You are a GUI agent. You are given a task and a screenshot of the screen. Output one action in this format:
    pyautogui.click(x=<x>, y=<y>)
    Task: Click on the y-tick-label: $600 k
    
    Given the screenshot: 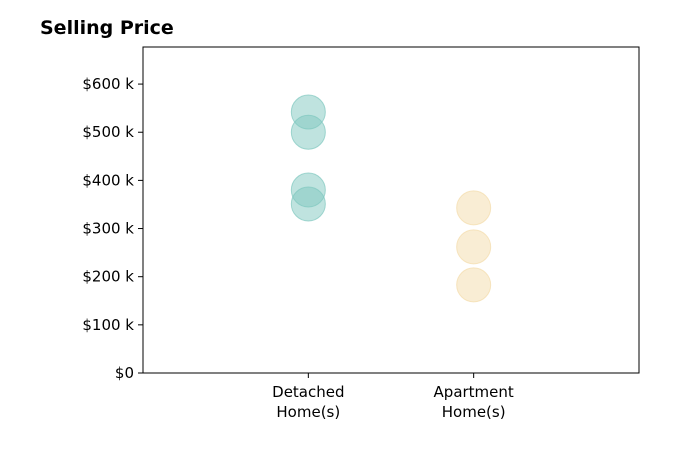 What is the action you would take?
    pyautogui.click(x=108, y=84)
    